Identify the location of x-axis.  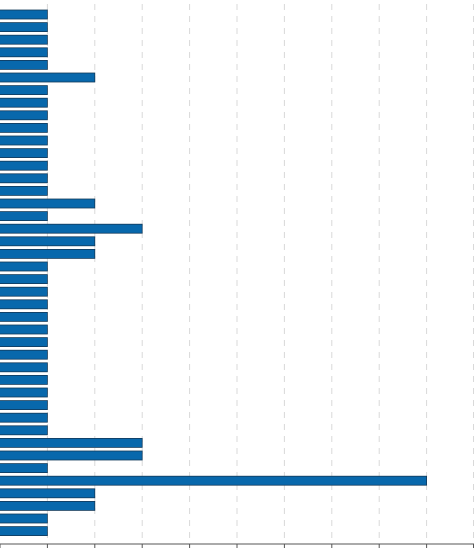
(237, 545).